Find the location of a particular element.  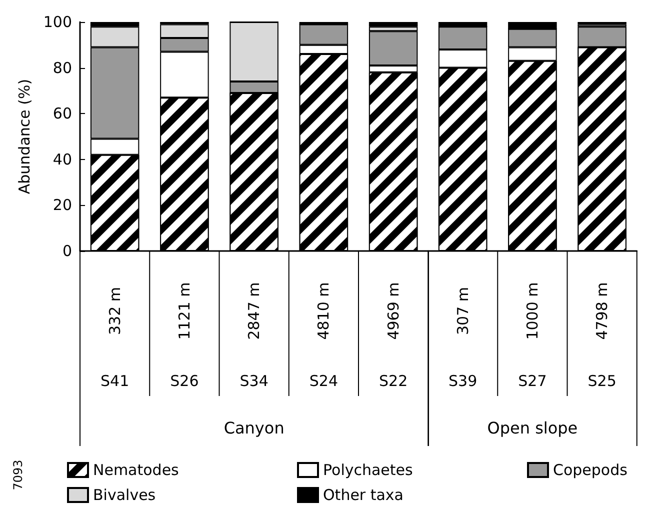

text: S41 is located at coordinates (115, 381).